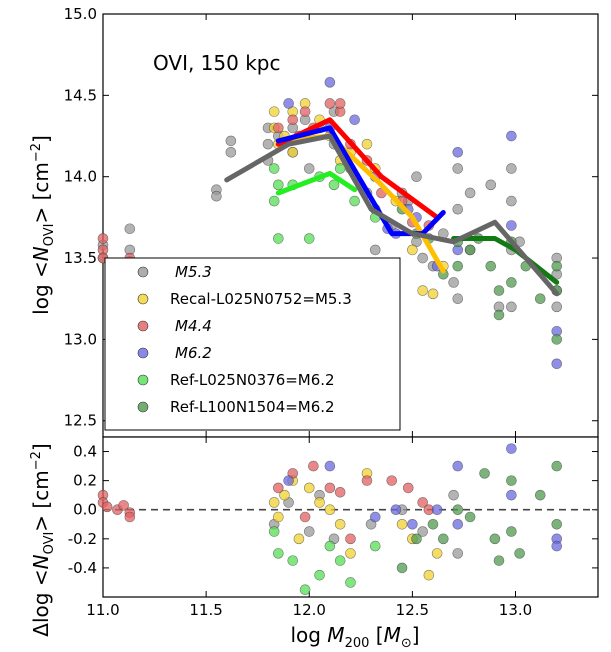 This screenshot has height=652, width=611. I want to click on xlabel-close: ], so click(416, 635).